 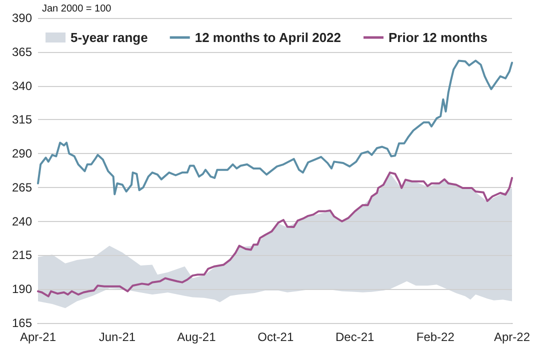 I want to click on x-tick-label: Dec-21, so click(x=355, y=337).